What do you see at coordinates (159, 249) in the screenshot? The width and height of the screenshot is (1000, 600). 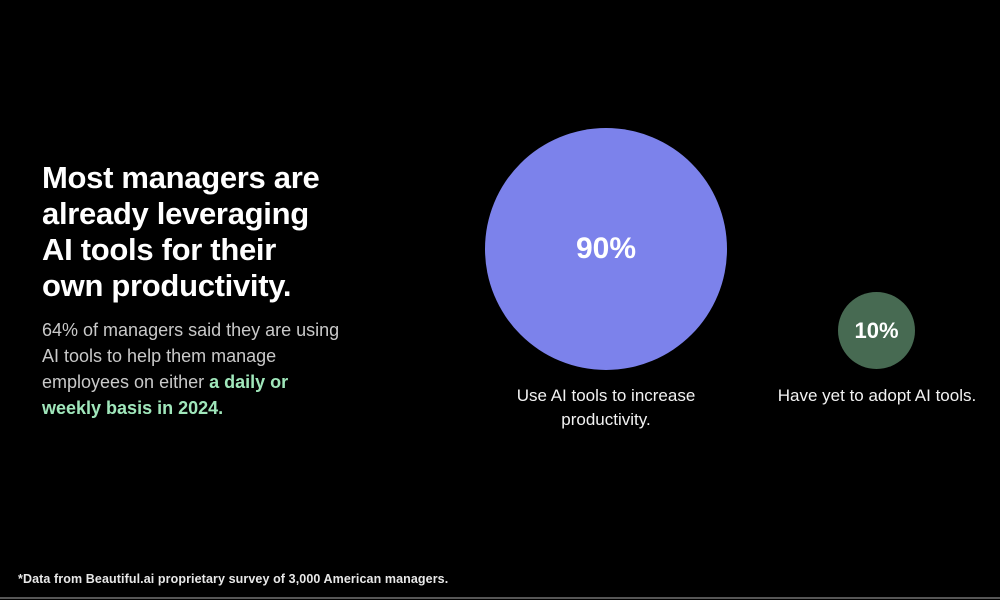 I see `headline-line-3: AI tools for their` at bounding box center [159, 249].